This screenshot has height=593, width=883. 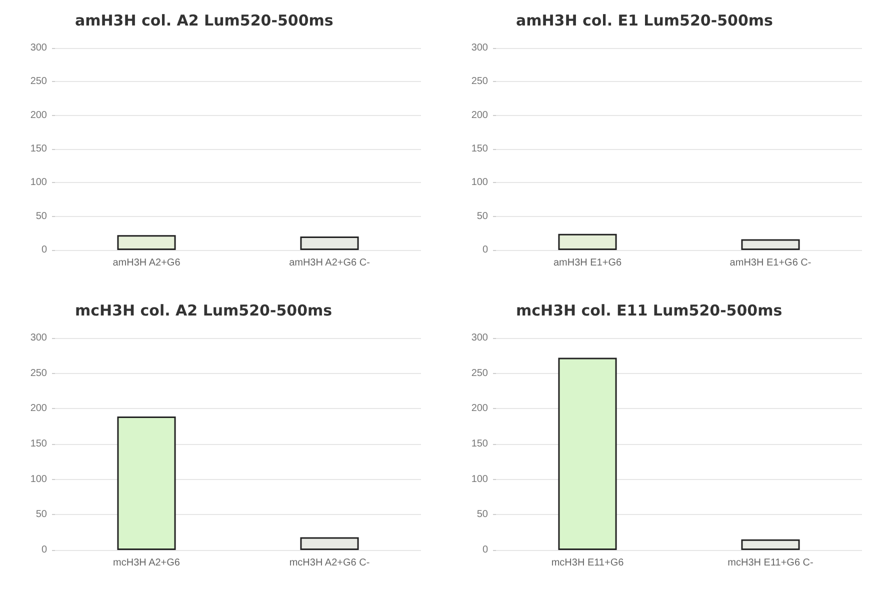 What do you see at coordinates (587, 563) in the screenshot?
I see `x-tick-label: mcH3H E11+G6` at bounding box center [587, 563].